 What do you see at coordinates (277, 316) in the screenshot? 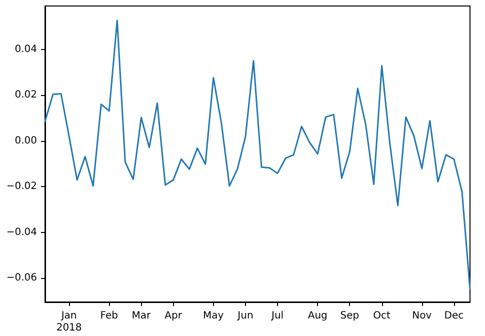
I see `x-tick-label: Jul` at bounding box center [277, 316].